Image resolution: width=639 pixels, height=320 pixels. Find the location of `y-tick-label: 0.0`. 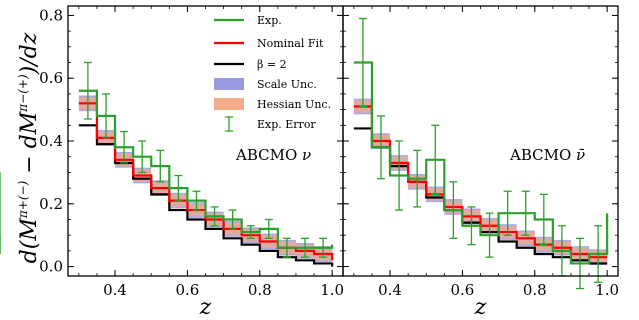

y-tick-label: 0.0 is located at coordinates (51, 267).